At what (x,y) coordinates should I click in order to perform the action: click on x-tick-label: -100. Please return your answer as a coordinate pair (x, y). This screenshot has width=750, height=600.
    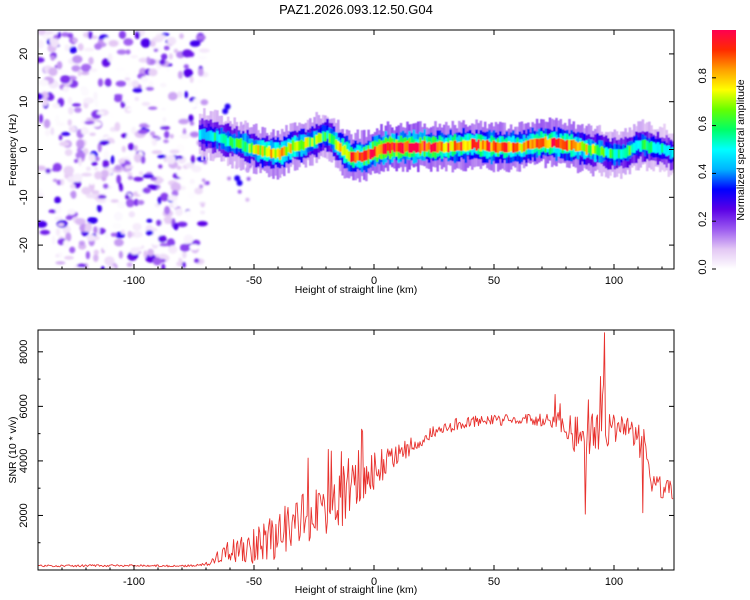
    Looking at the image, I should click on (134, 281).